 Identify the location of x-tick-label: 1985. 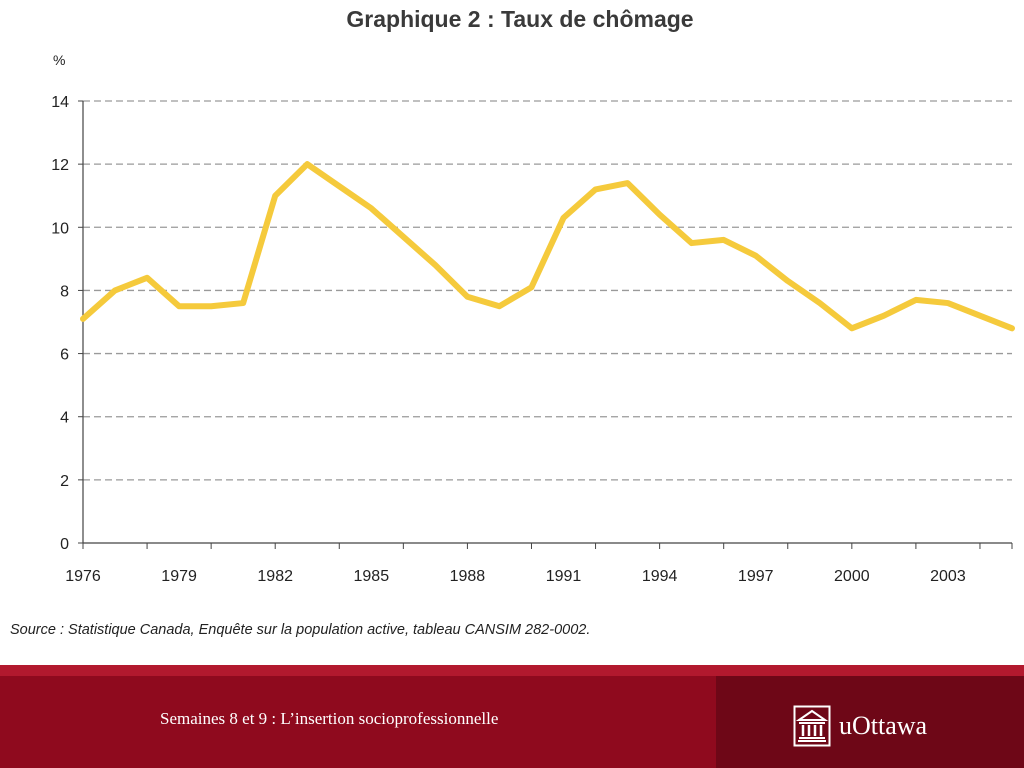
(372, 576).